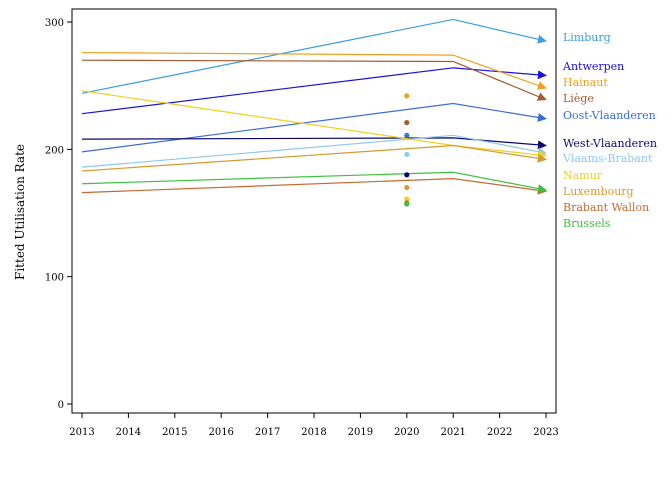 This screenshot has width=672, height=480. I want to click on series-line-hainaut, so click(314, 70).